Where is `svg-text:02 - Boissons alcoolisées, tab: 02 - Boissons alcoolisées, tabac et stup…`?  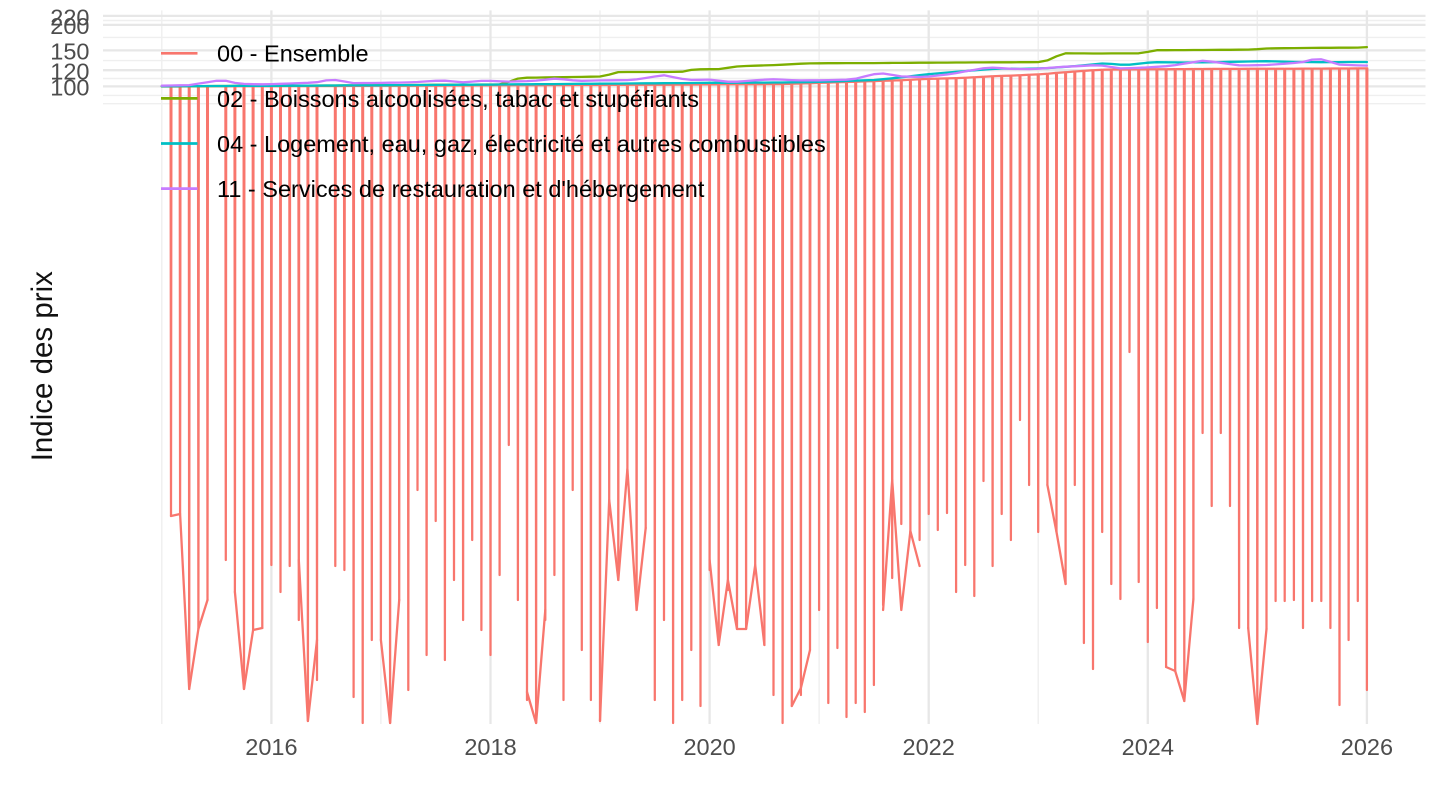 svg-text:02 - Boissons alcoolisées, tab: 02 - Boissons alcoolisées, tabac et stup… is located at coordinates (458, 99).